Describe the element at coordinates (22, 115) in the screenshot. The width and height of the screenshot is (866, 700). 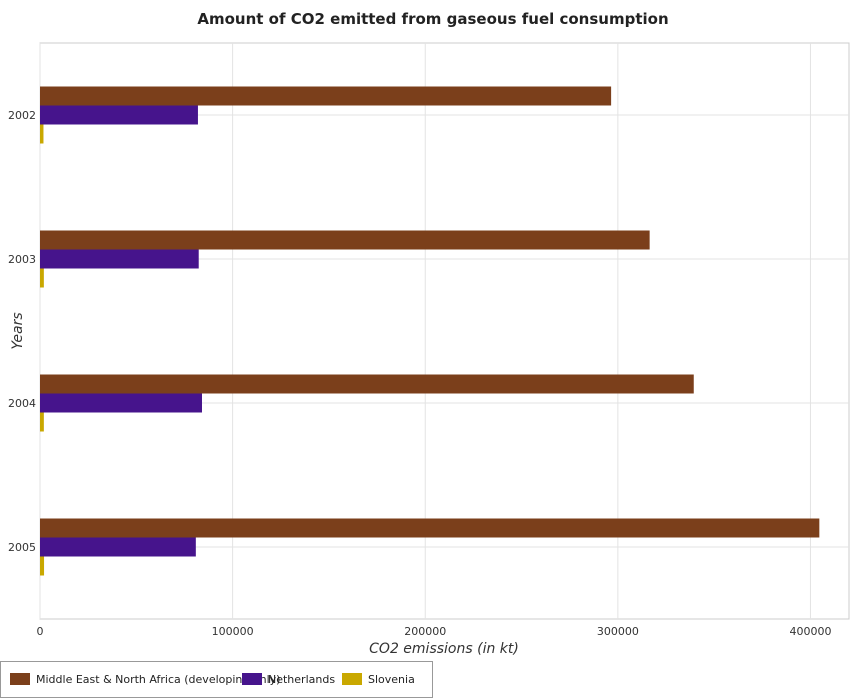
I see `y-tick-label: 2002` at that location.